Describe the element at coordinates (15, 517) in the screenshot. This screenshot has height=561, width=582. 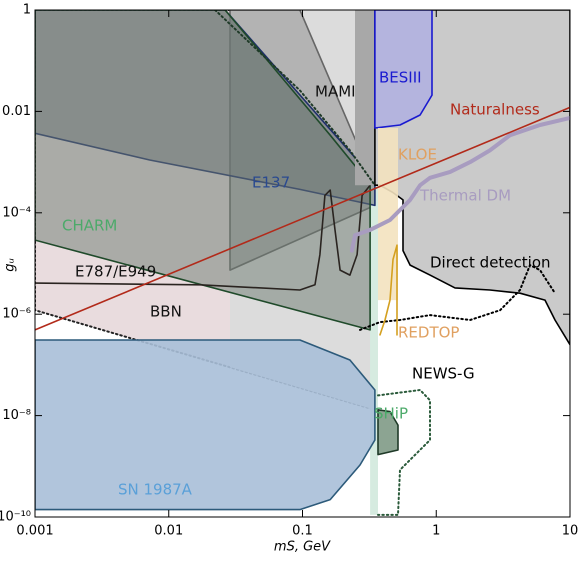
I see `y-tick-label: 10⁻¹⁰` at that location.